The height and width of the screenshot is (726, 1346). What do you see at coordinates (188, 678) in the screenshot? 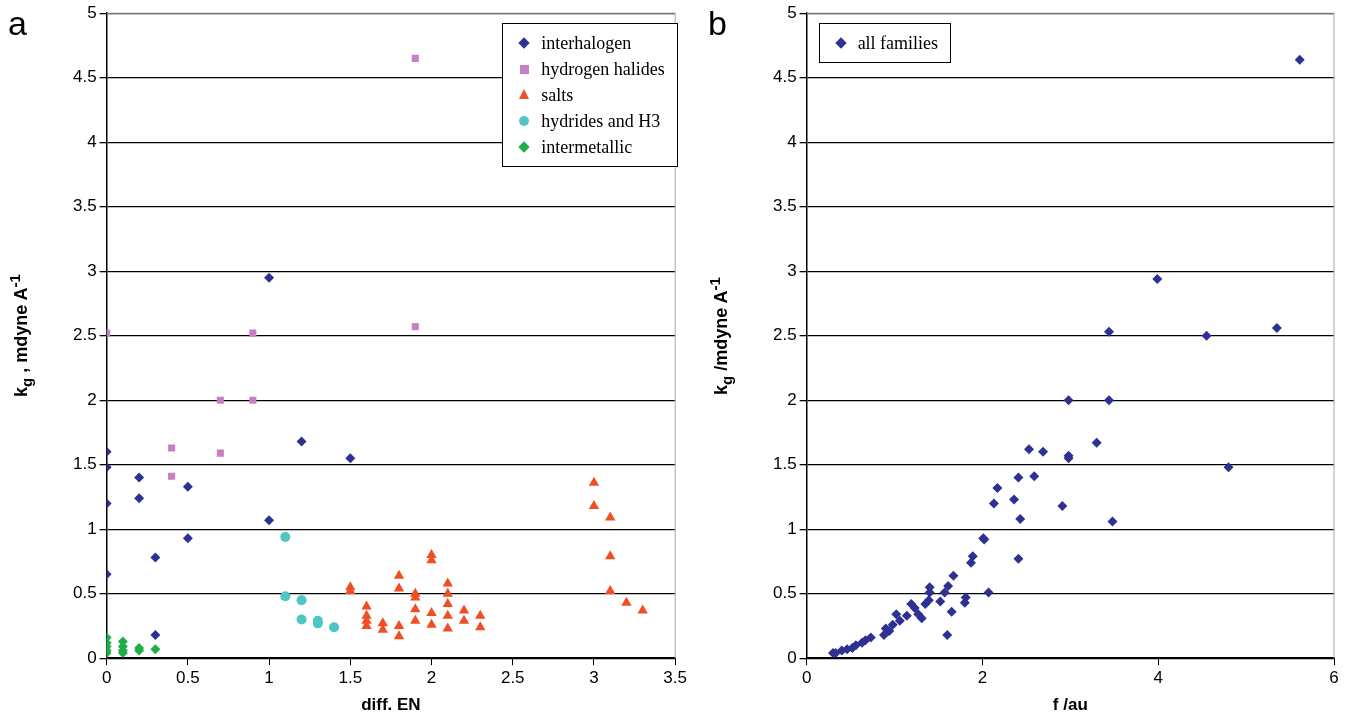
I see `x-tick-label: 0.5` at bounding box center [188, 678].